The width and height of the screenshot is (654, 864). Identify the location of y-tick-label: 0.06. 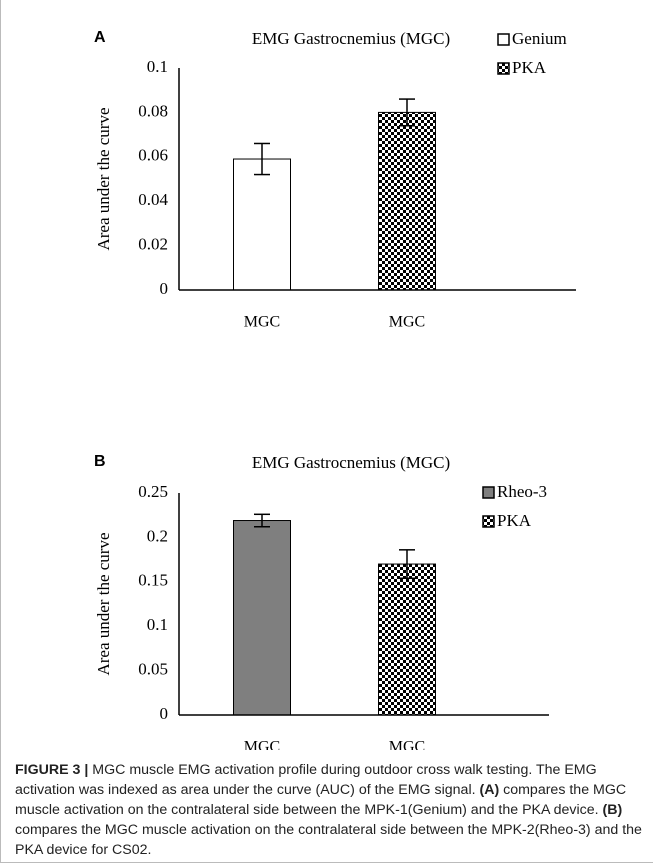
(153, 155).